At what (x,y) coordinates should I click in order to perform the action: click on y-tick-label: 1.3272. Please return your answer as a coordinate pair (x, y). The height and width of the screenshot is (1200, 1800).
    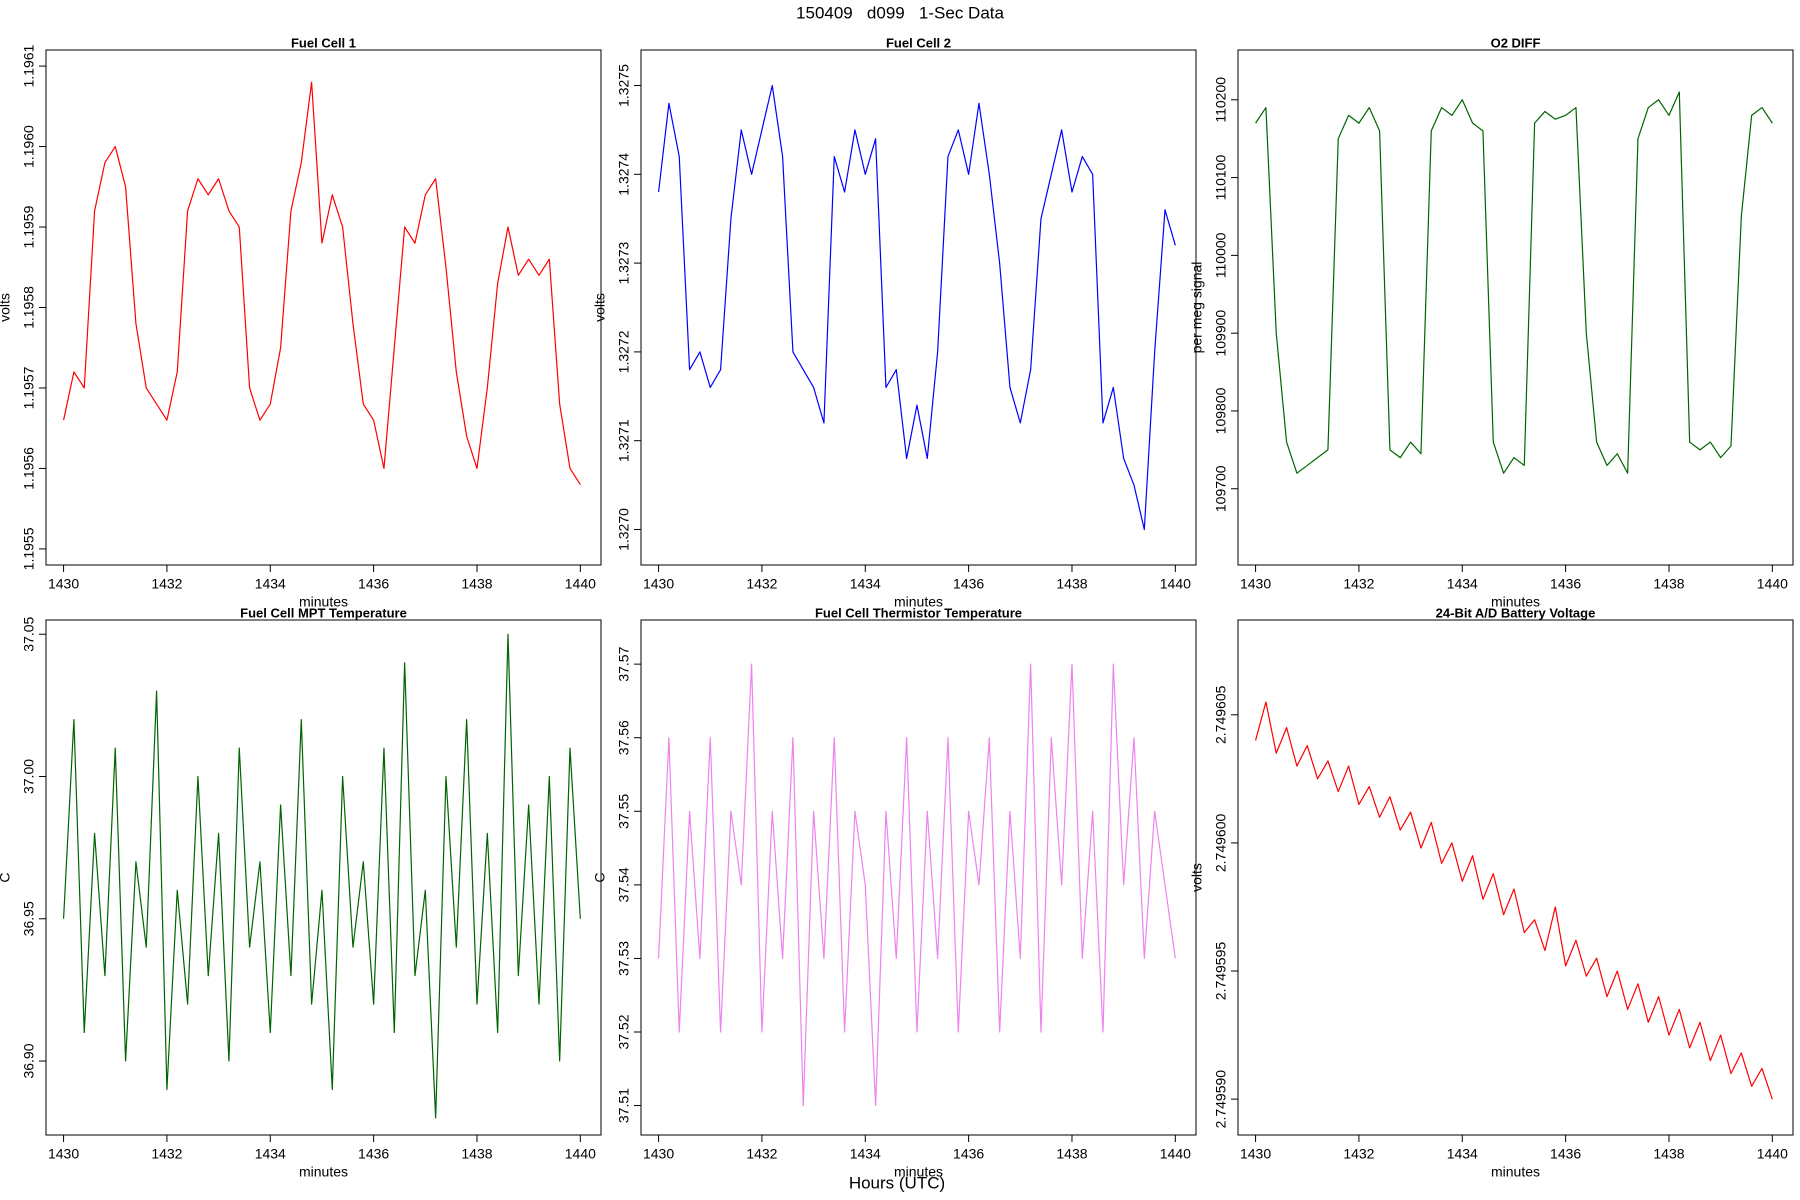
    Looking at the image, I should click on (624, 351).